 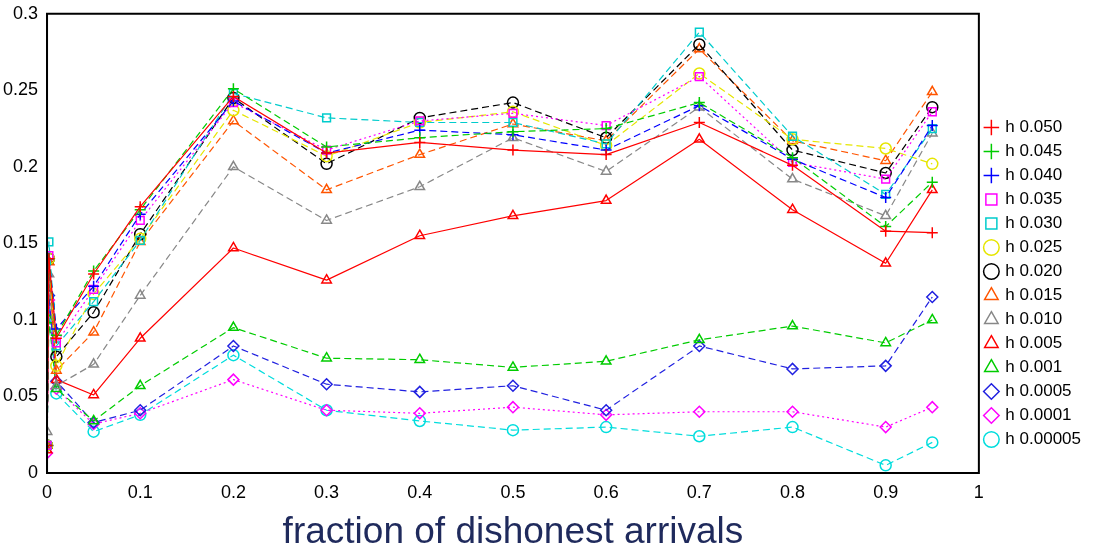 I want to click on legend-label: h 0.040, so click(x=1034, y=175).